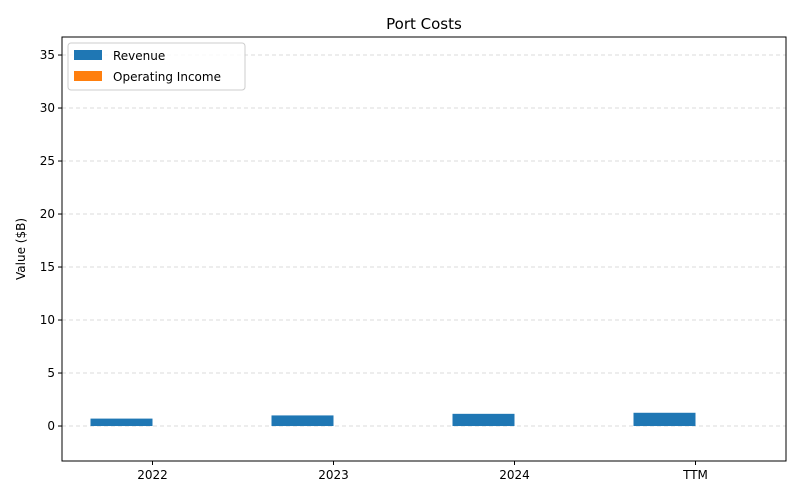 Image resolution: width=800 pixels, height=500 pixels. I want to click on legend-label-operating-income: Operating Income, so click(167, 77).